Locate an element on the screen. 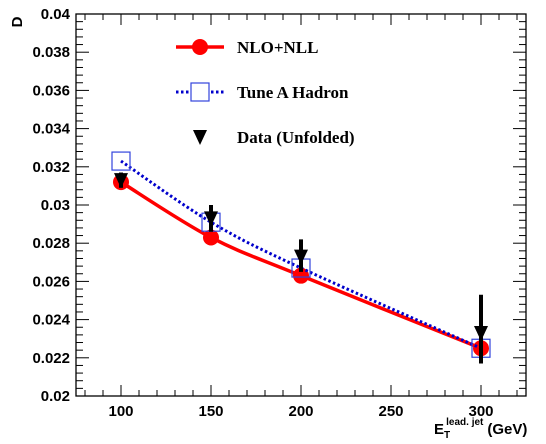 Image resolution: width=546 pixels, height=444 pixels. y-tick-label: 0.028 is located at coordinates (51, 243).